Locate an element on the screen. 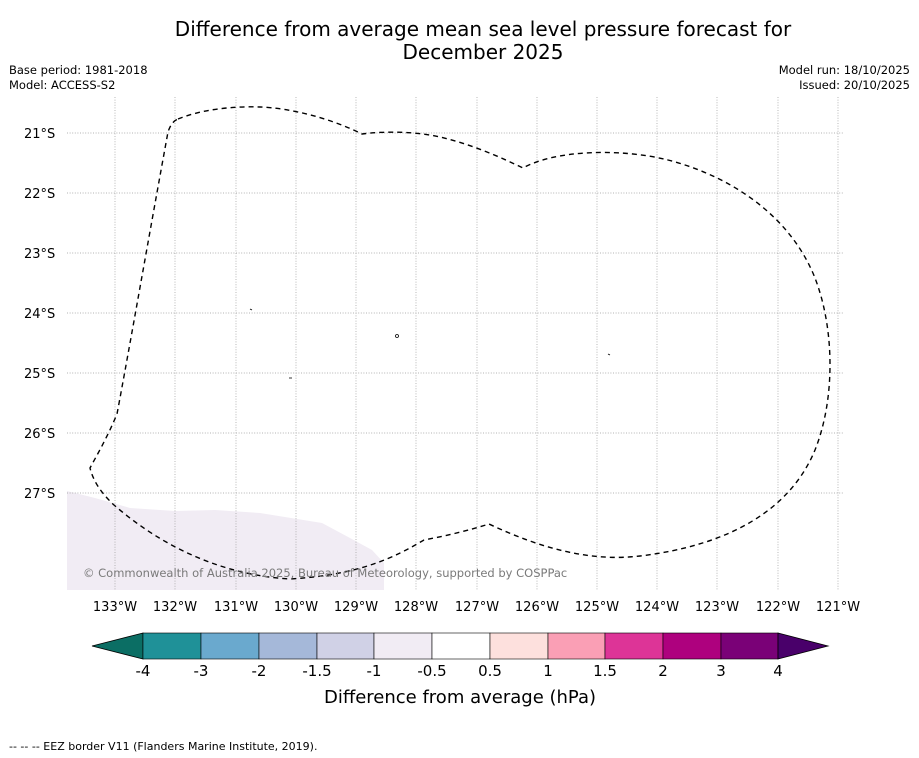 The image size is (919, 758). lon-label: 127°W is located at coordinates (477, 607).